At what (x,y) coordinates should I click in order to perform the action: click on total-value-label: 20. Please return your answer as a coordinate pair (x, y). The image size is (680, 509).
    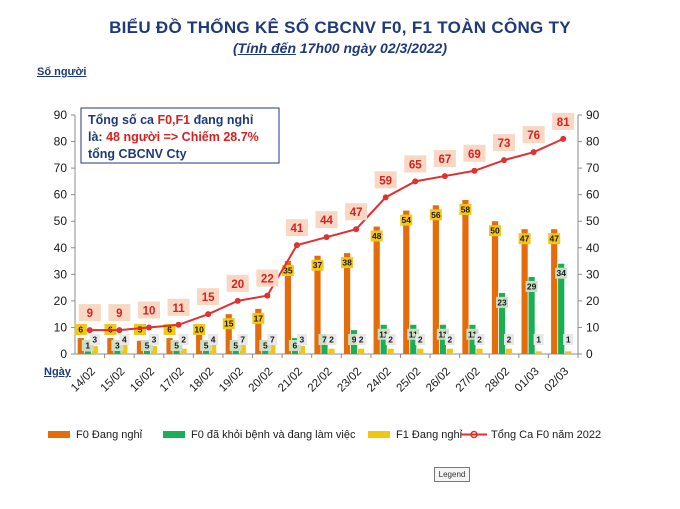
    Looking at the image, I should click on (237, 285).